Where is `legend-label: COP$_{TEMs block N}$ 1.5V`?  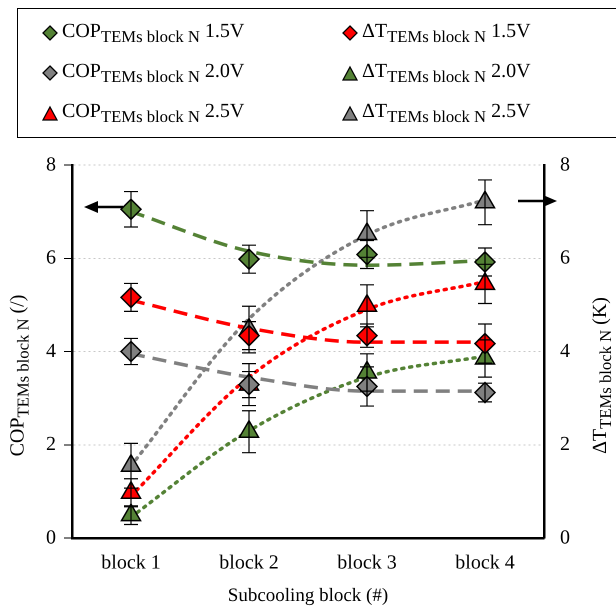
legend-label: COP$_{TEMs block N}$ 1.5V is located at coordinates (153, 33).